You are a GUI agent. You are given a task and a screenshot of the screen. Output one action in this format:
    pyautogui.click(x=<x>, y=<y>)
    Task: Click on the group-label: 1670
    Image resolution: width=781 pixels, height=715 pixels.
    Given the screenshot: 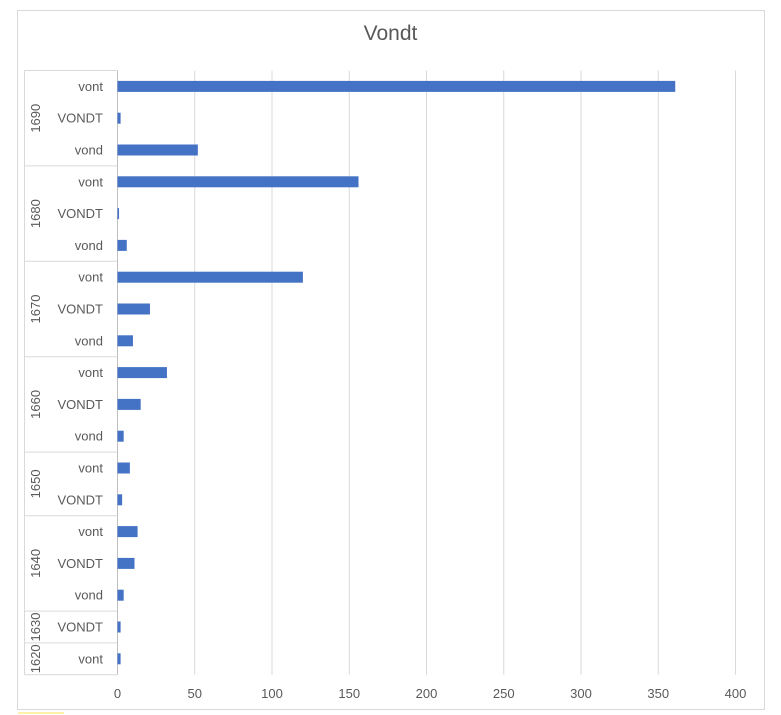 What is the action you would take?
    pyautogui.click(x=35, y=309)
    